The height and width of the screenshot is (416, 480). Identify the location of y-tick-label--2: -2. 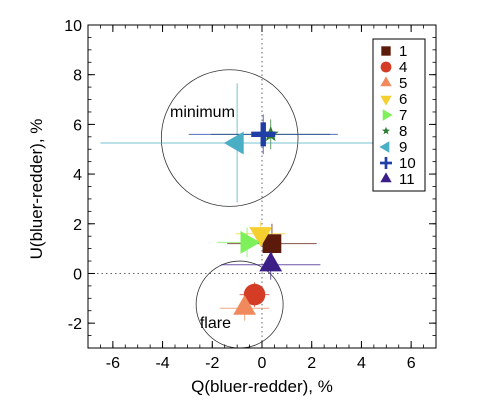
(75, 324).